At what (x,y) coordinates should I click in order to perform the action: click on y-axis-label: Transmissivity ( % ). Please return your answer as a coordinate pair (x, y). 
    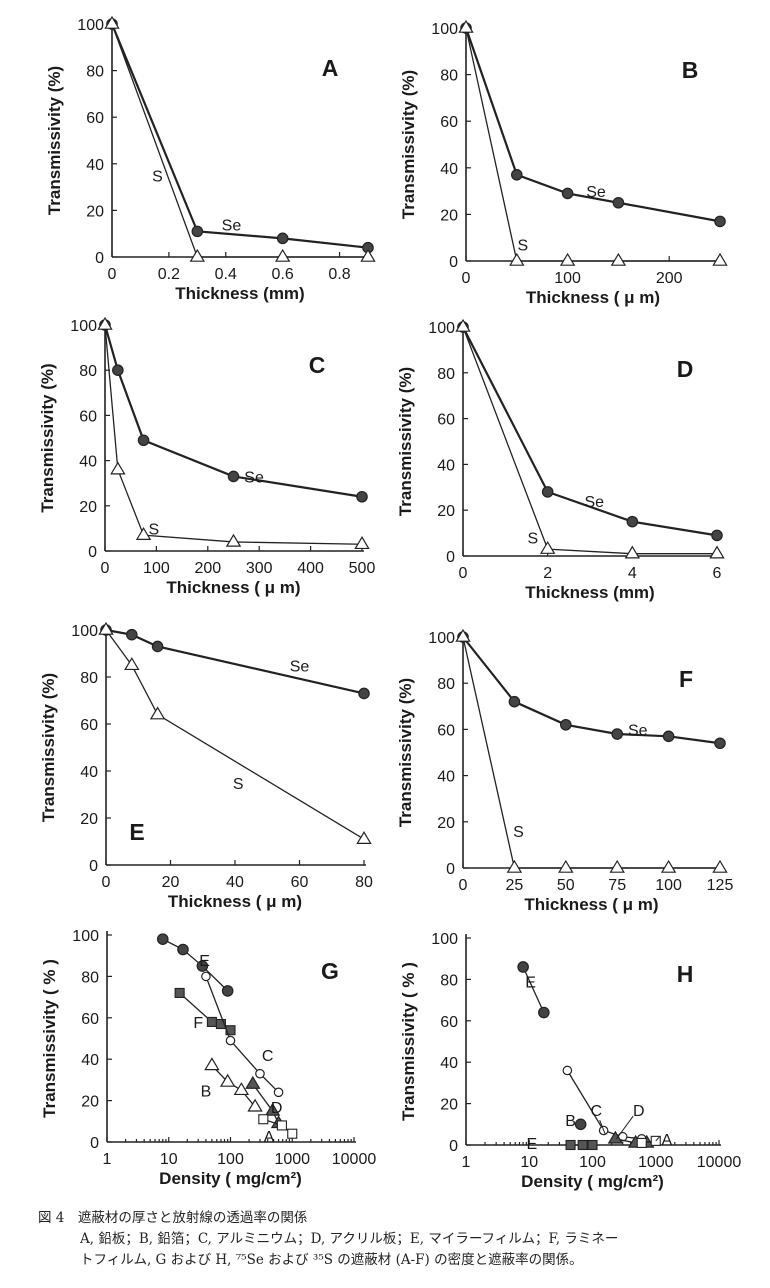
    Looking at the image, I should click on (408, 1041).